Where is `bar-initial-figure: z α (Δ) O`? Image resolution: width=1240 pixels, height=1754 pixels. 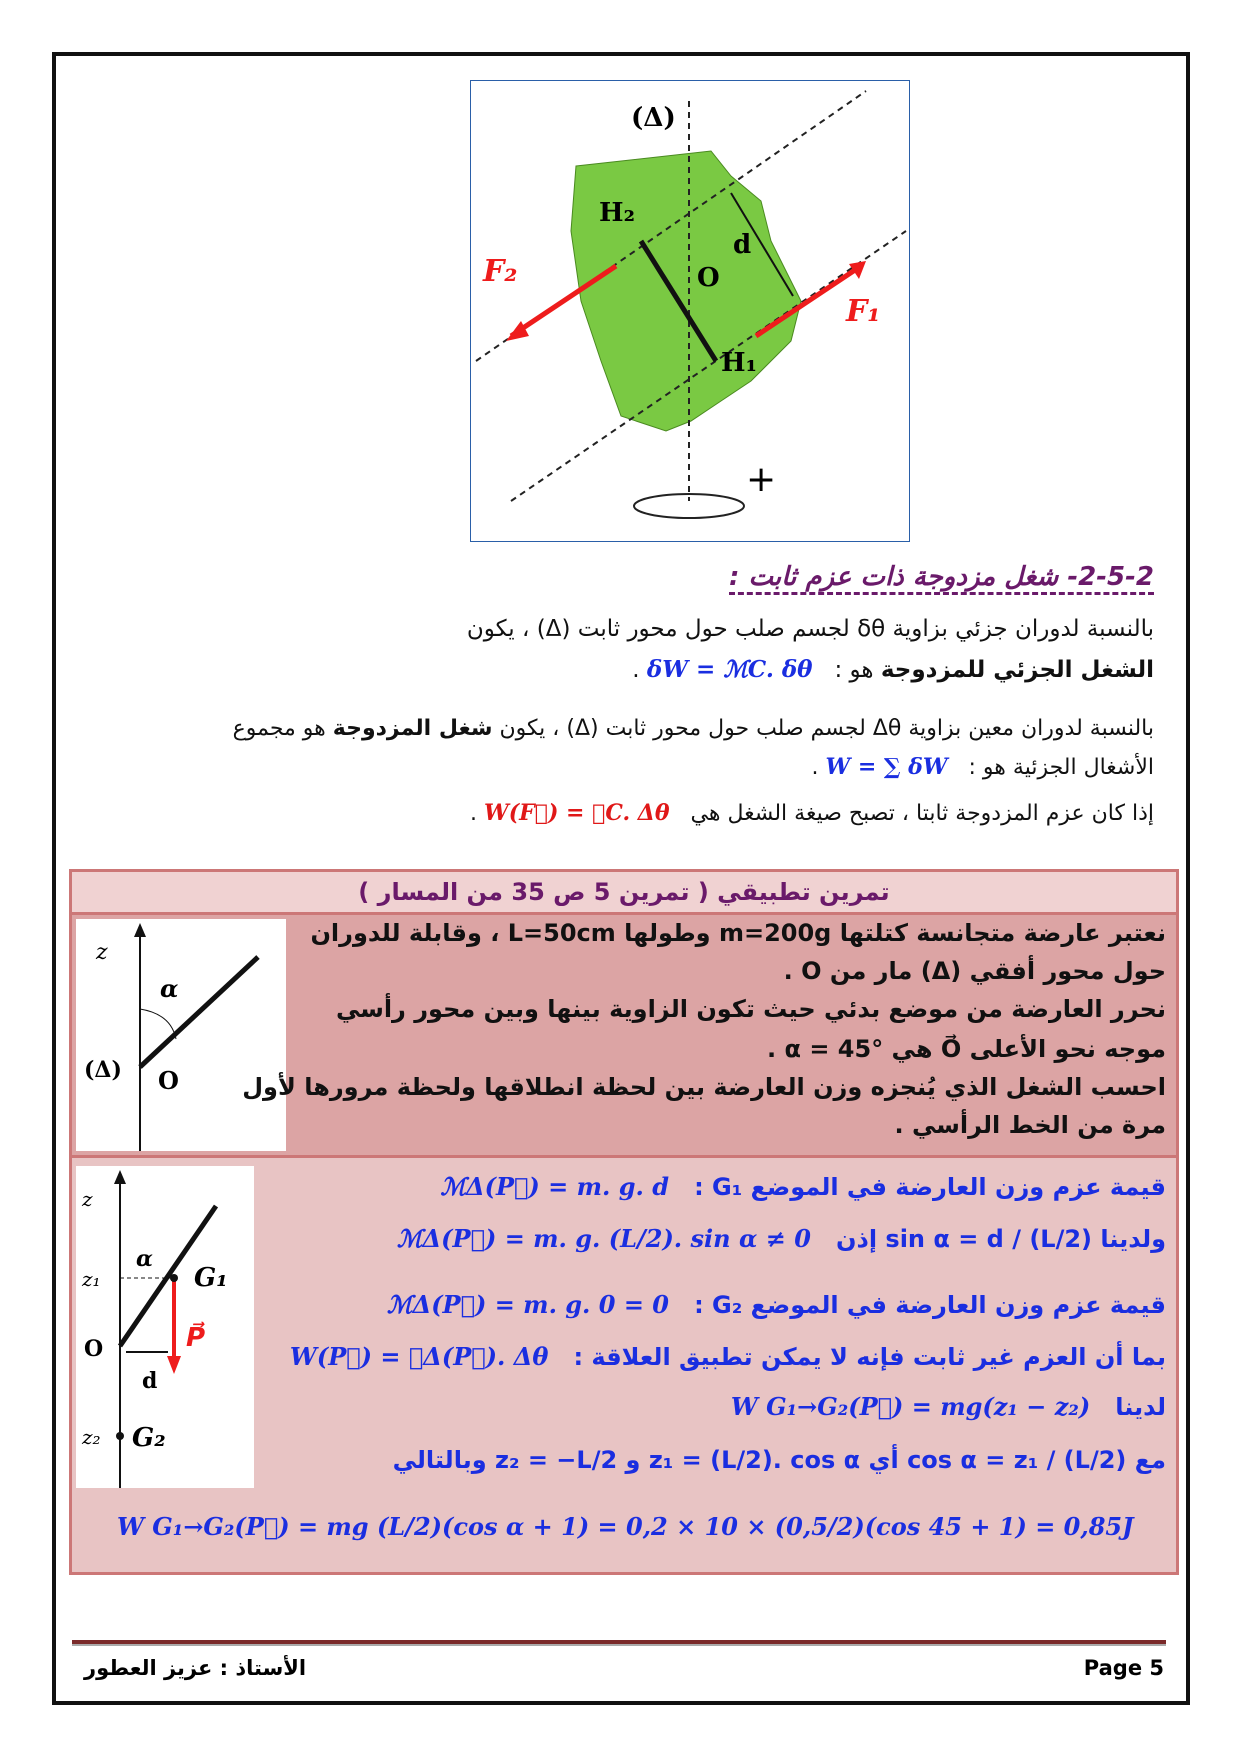 bar-initial-figure: z α (Δ) O is located at coordinates (181, 1035).